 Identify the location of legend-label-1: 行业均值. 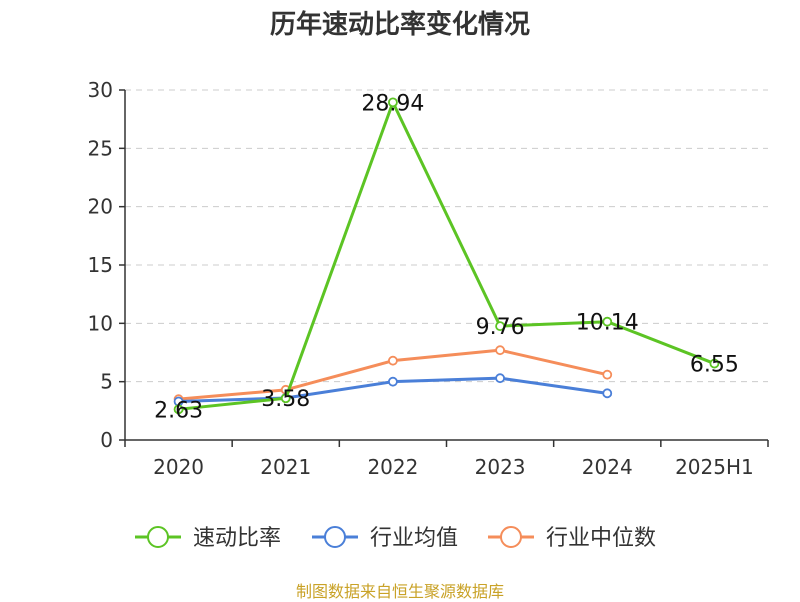
(414, 538).